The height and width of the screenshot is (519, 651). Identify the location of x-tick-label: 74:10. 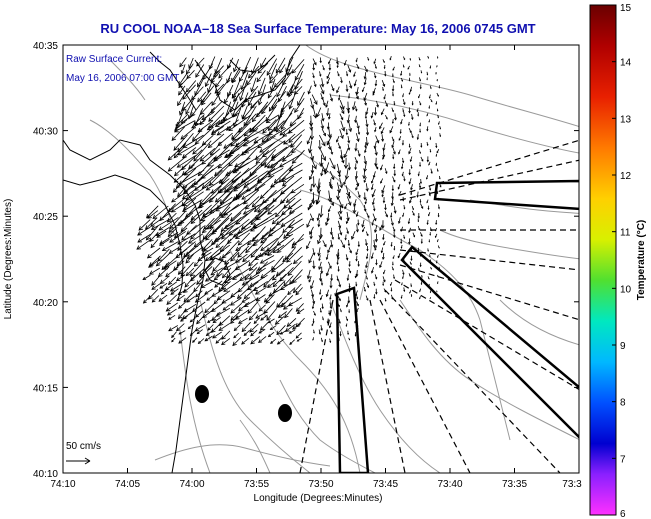
(62, 484).